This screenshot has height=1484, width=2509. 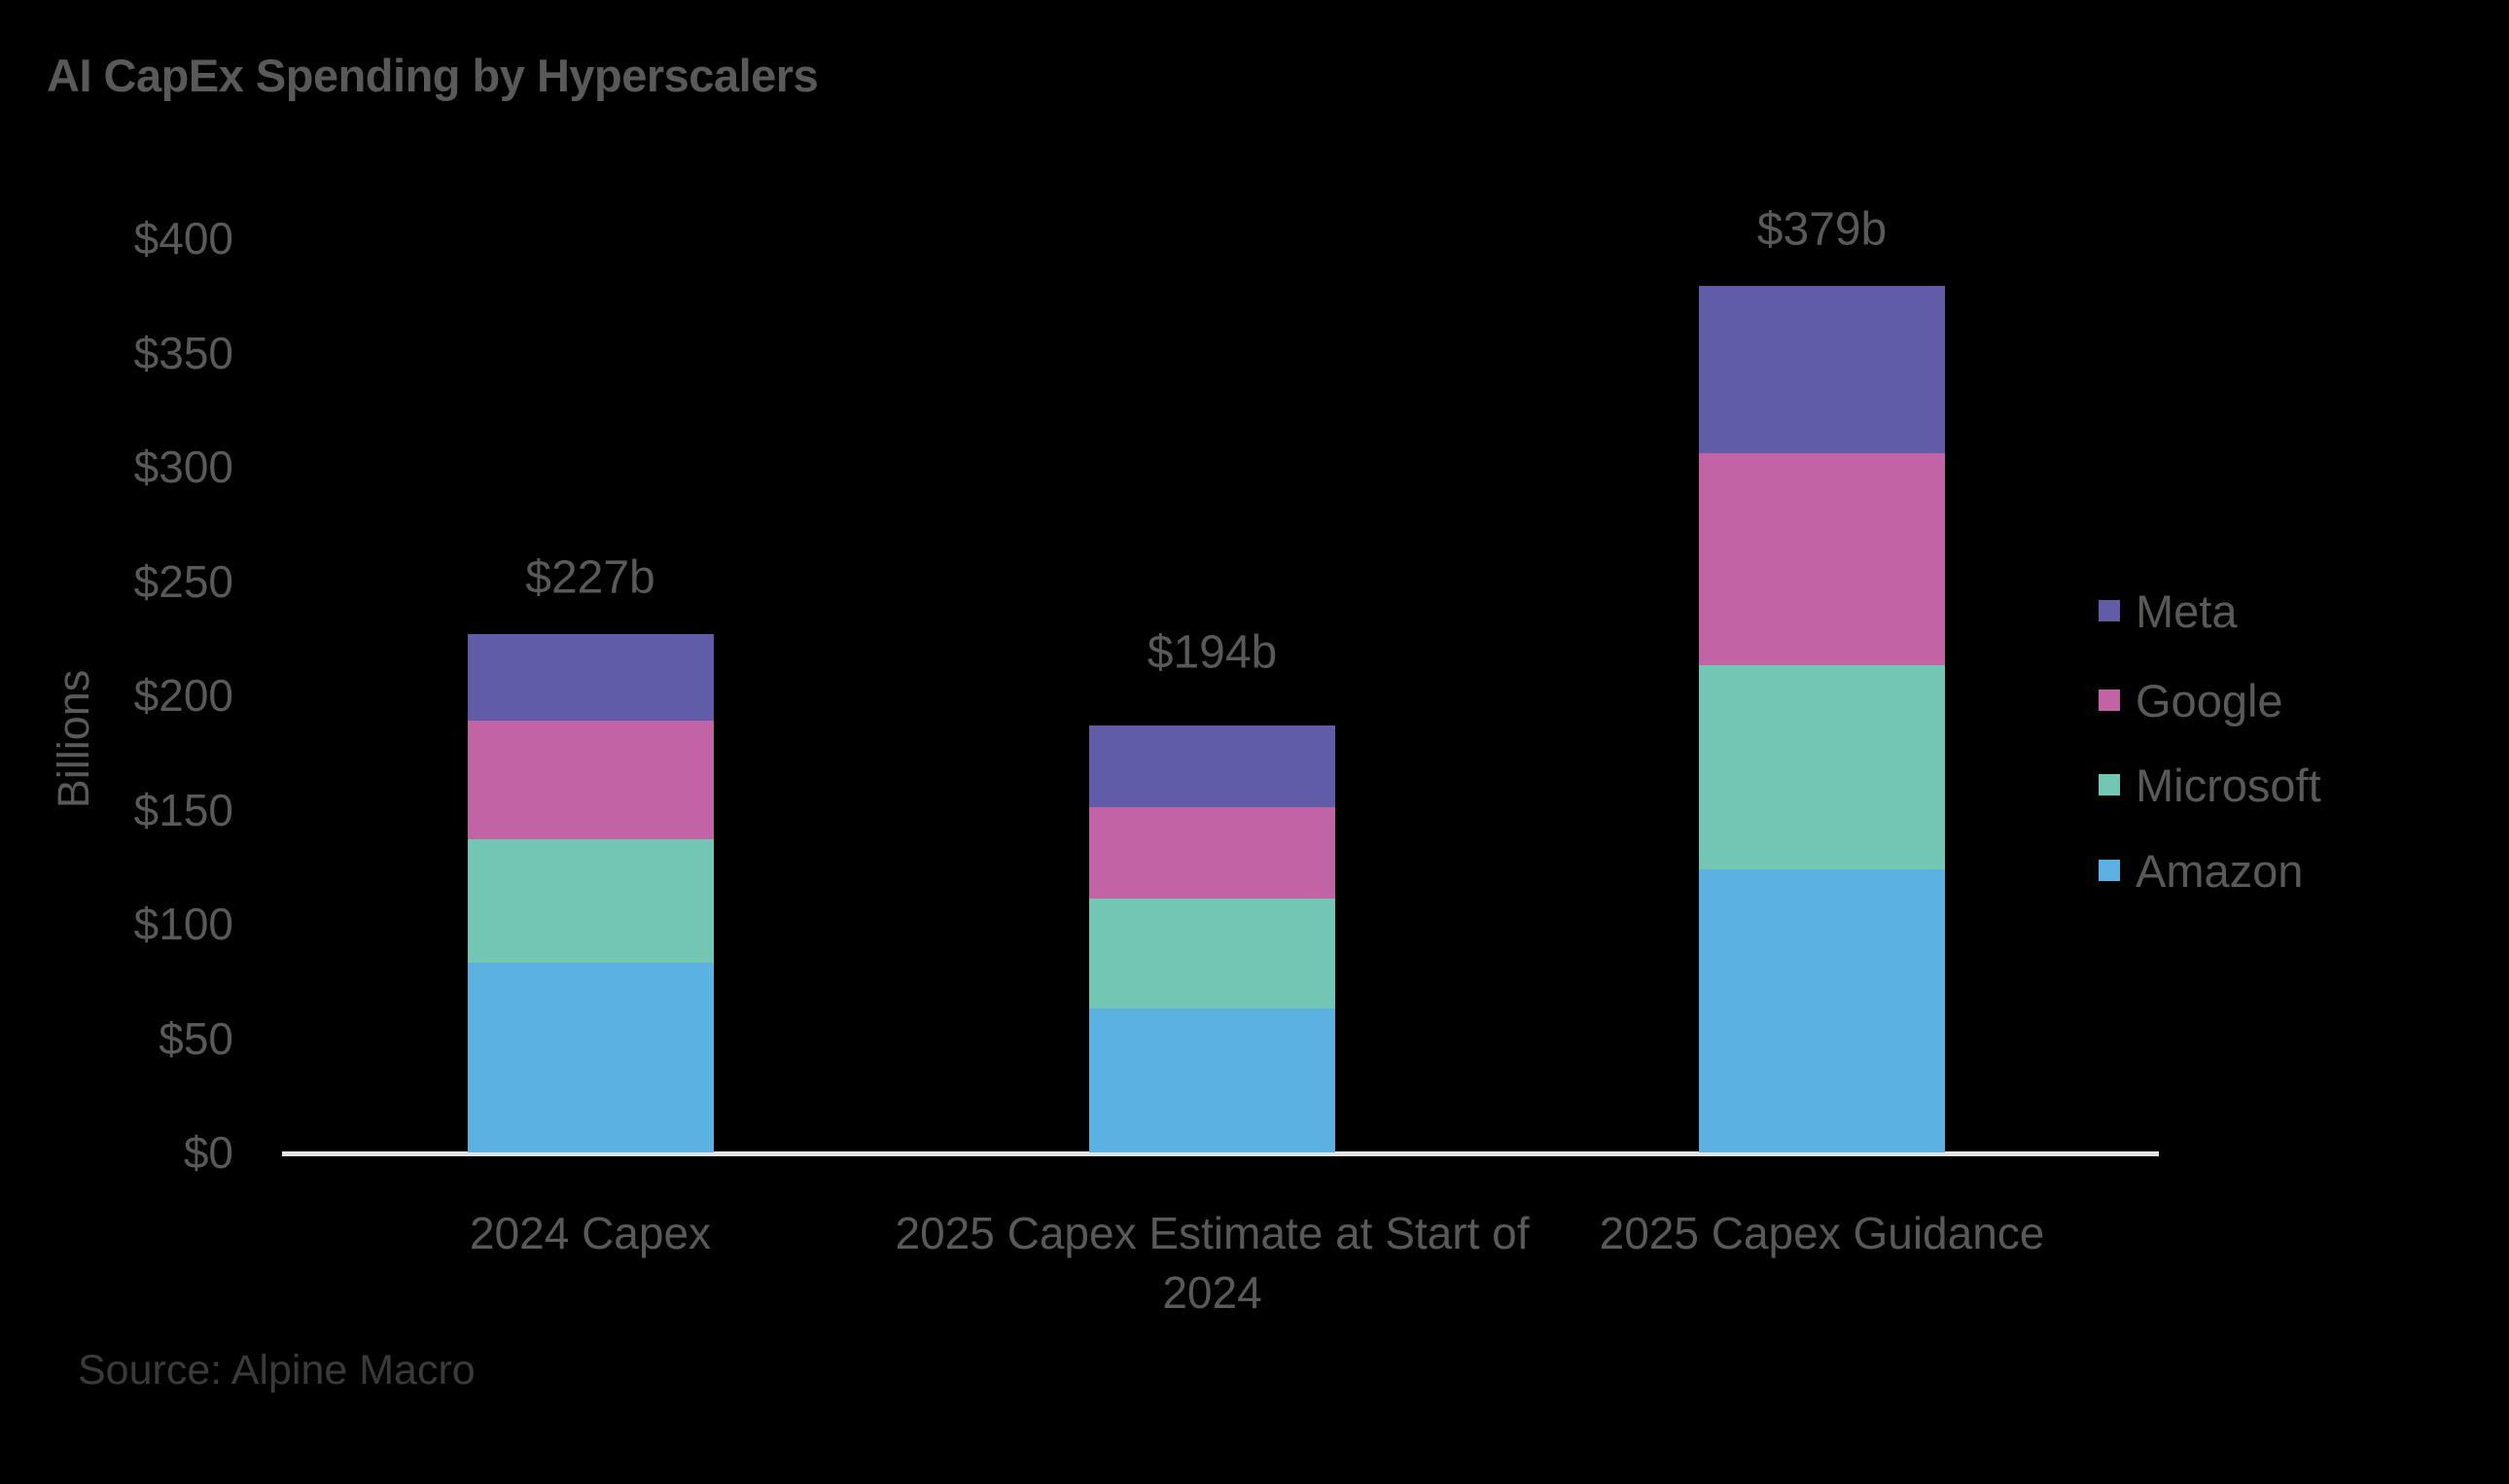 I want to click on legend-item-amazon: Amazon, so click(x=2201, y=871).